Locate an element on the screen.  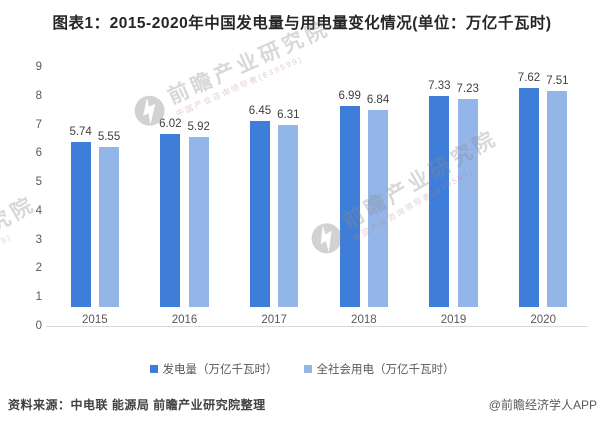
bar-series2-2015 is located at coordinates (109, 227).